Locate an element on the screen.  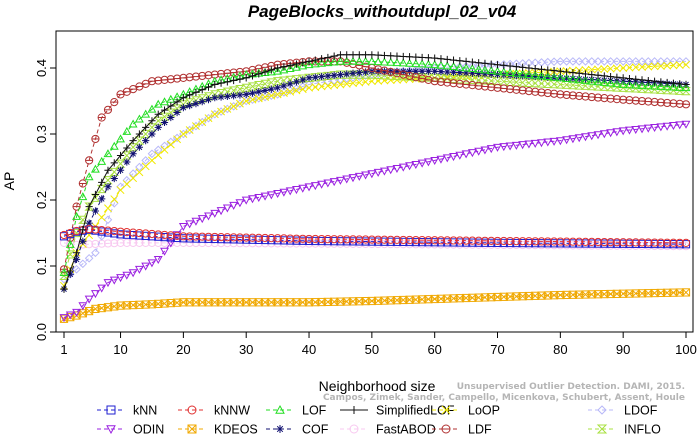
legend-label: LDOF is located at coordinates (641, 411).